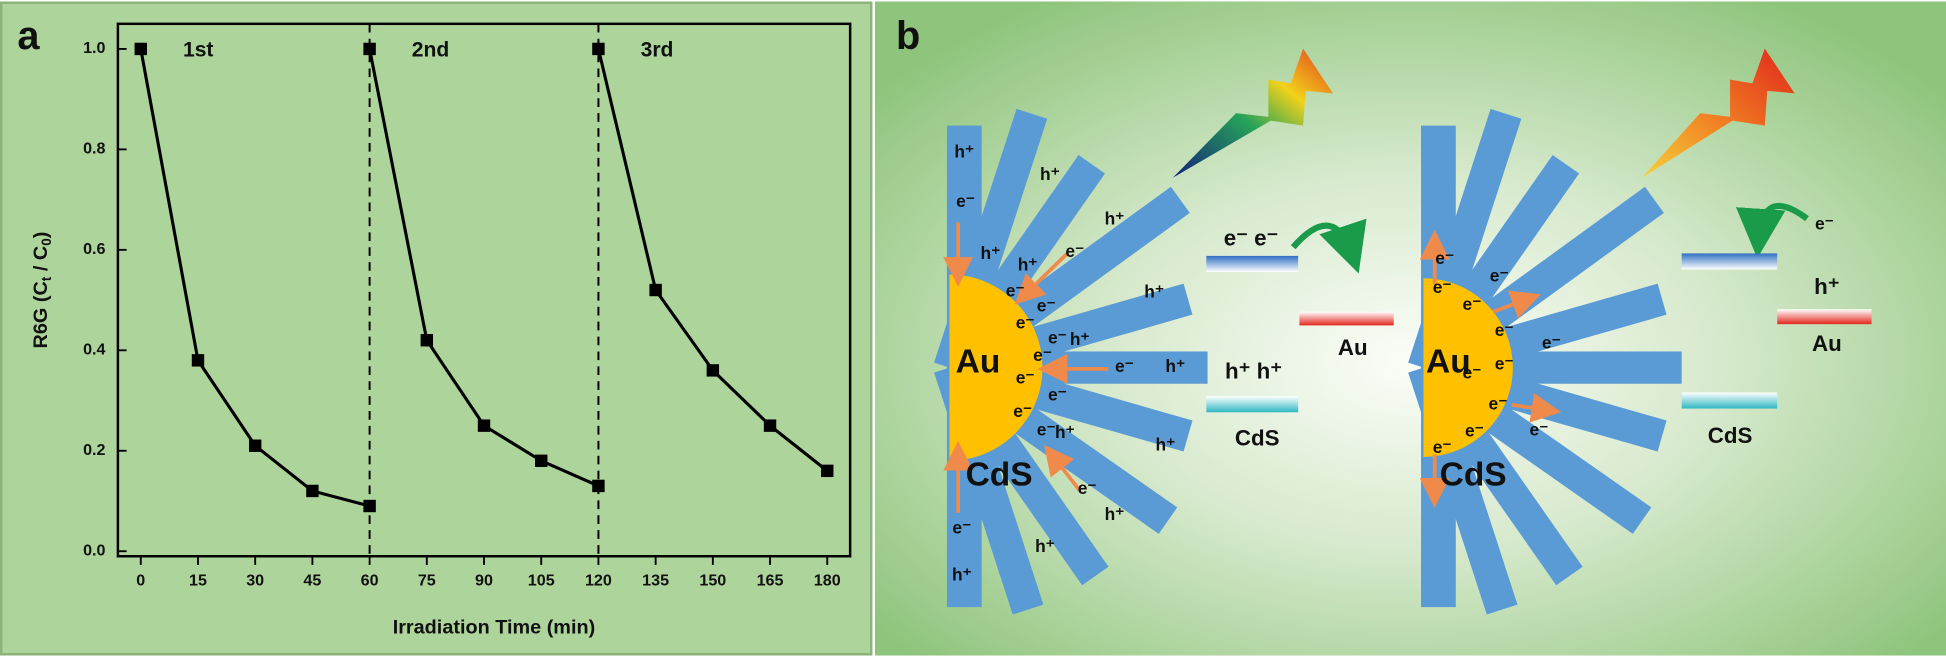 This screenshot has width=1946, height=657. What do you see at coordinates (908, 36) in the screenshot?
I see `panel-label: b` at bounding box center [908, 36].